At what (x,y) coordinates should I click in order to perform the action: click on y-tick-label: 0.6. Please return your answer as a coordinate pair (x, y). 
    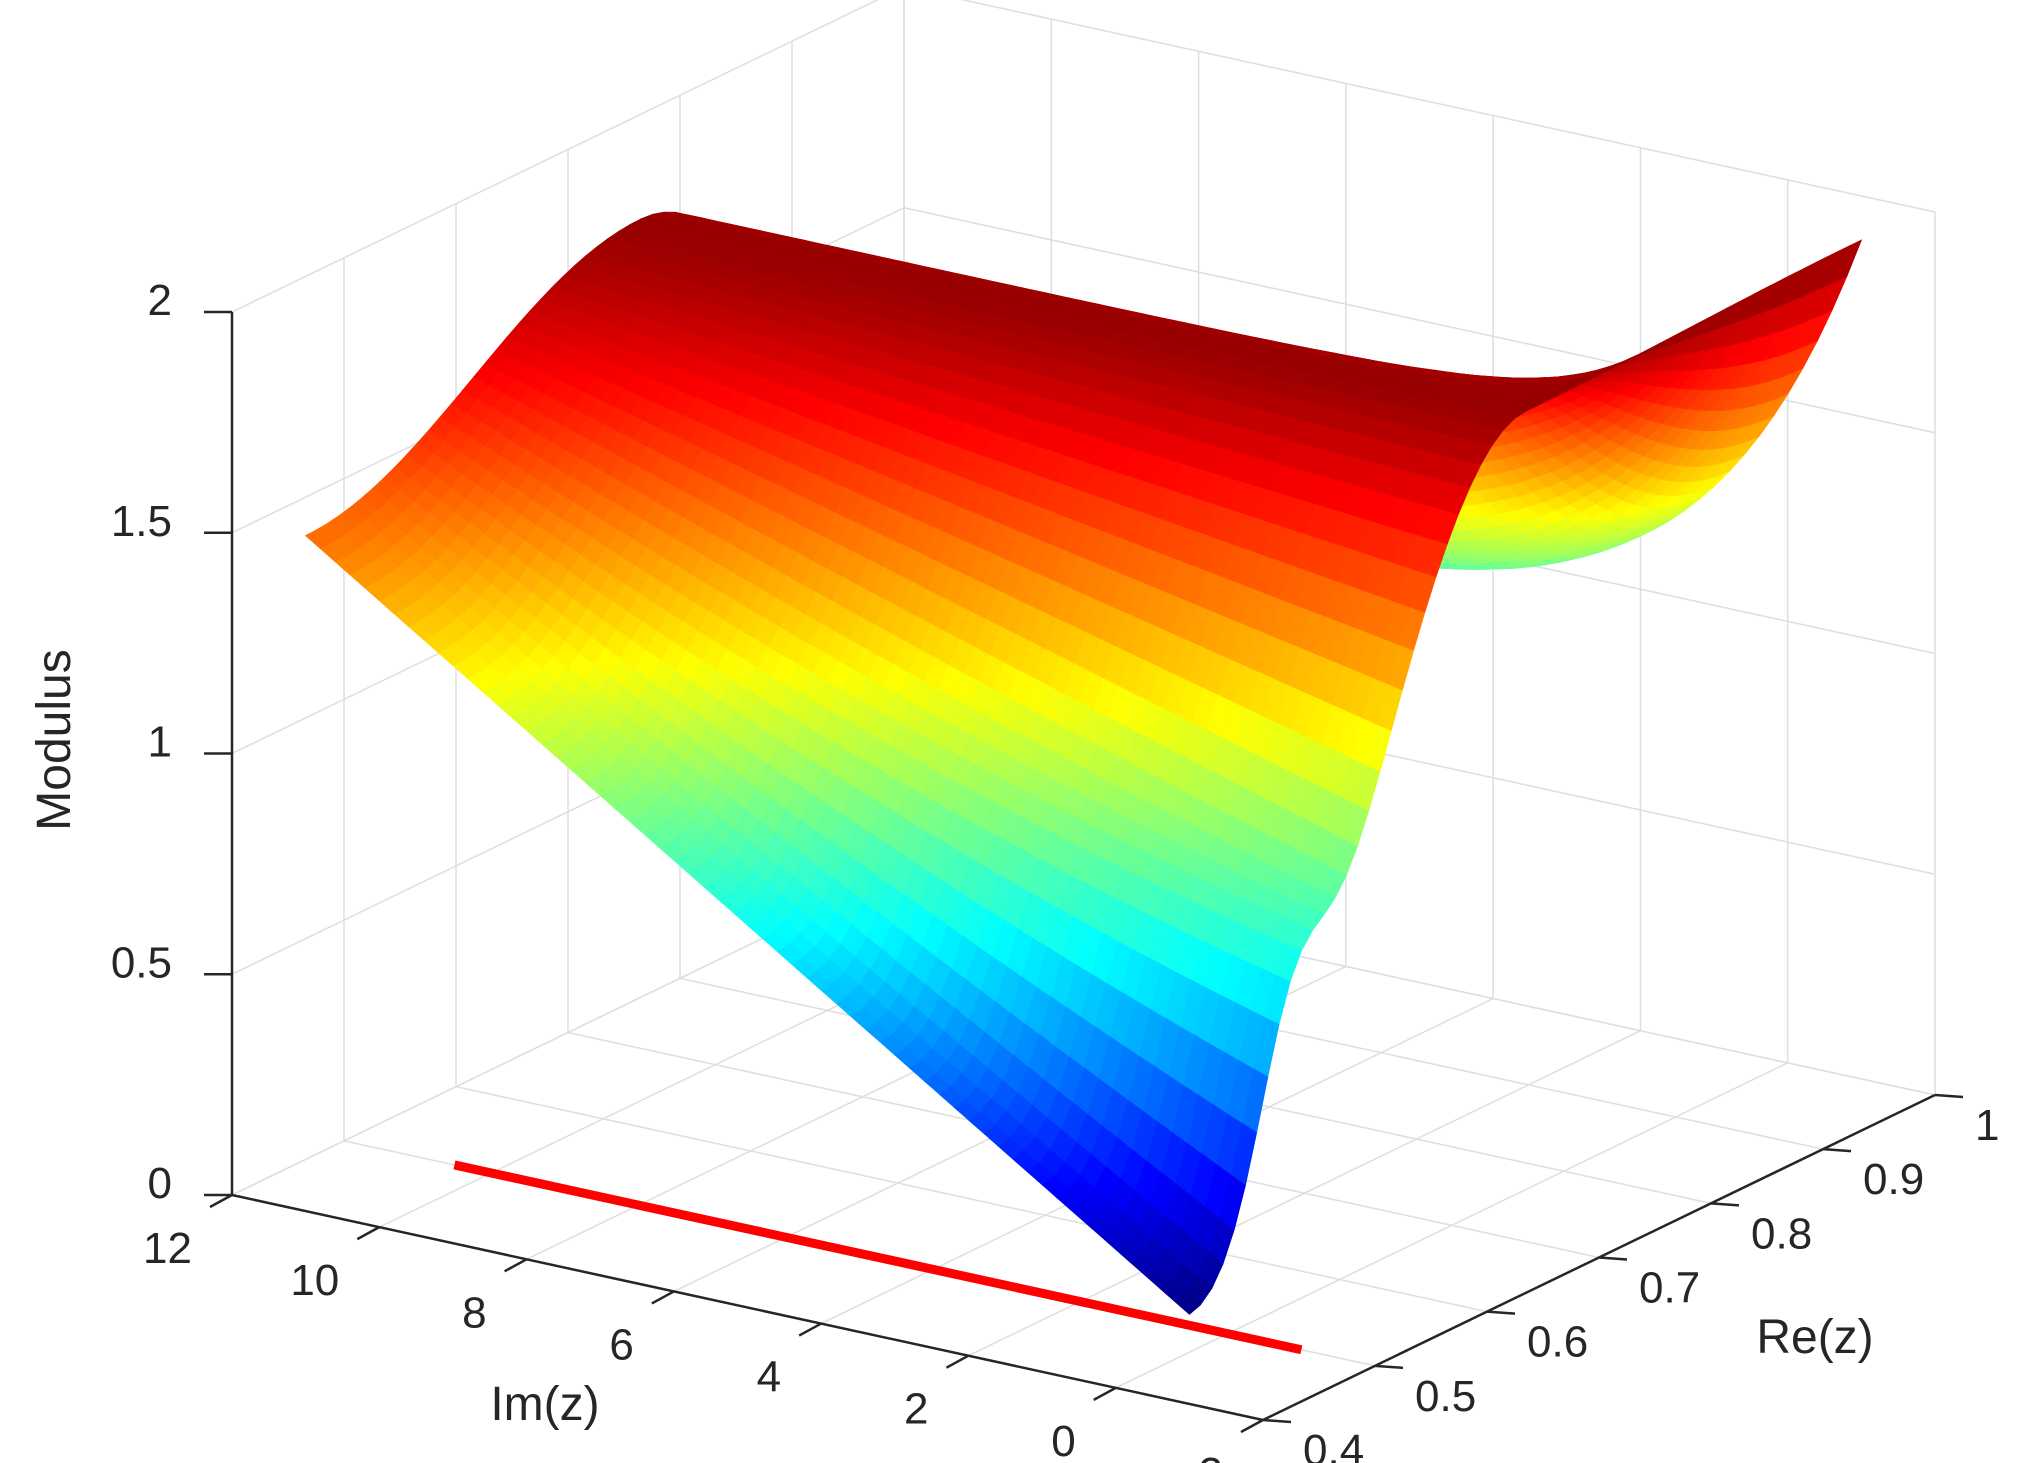
    Looking at the image, I should click on (1557, 1342).